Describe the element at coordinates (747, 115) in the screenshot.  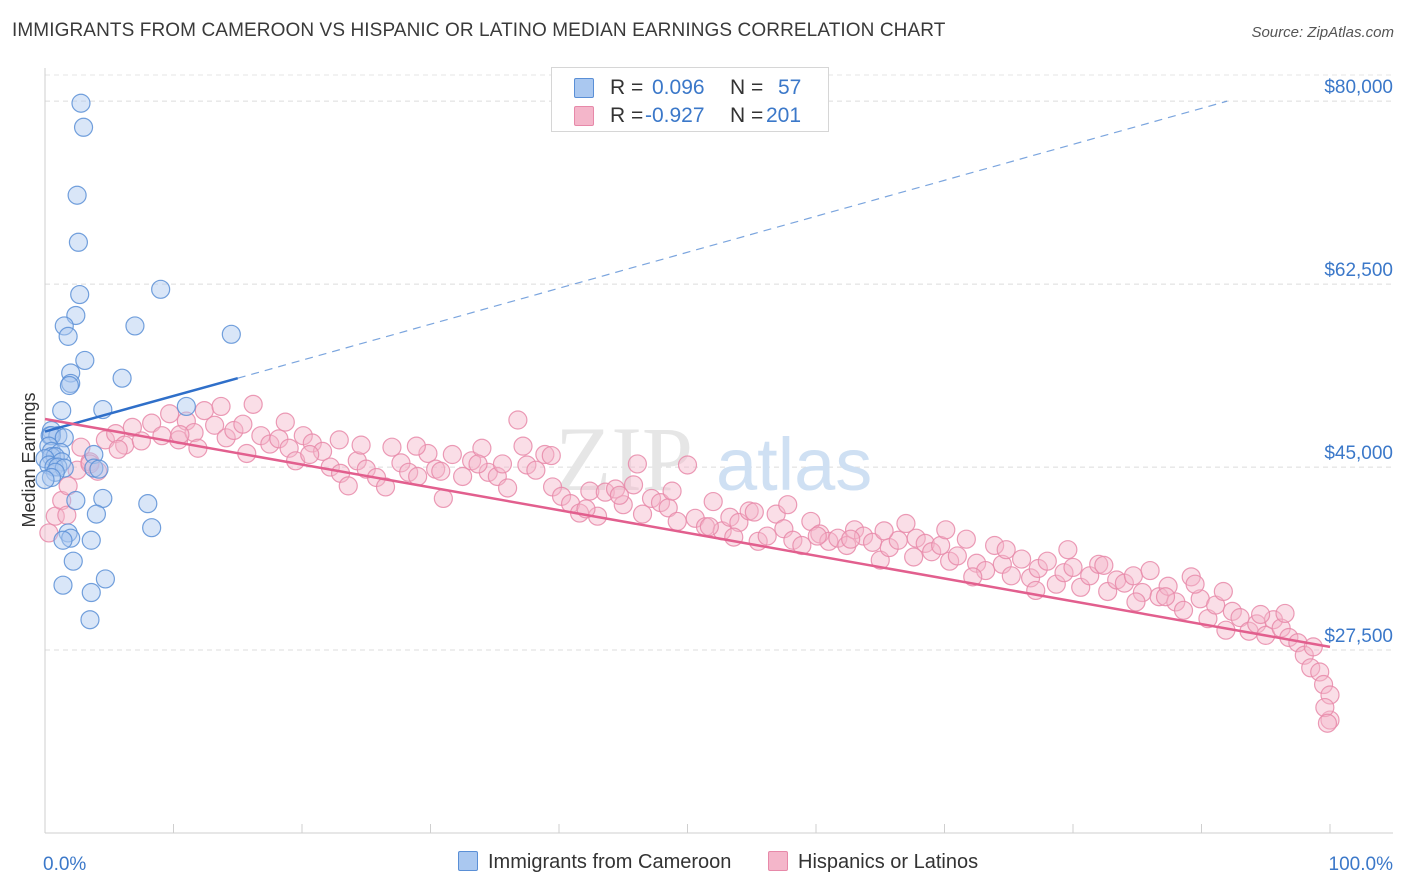
I see `legend-n-label: N =` at that location.